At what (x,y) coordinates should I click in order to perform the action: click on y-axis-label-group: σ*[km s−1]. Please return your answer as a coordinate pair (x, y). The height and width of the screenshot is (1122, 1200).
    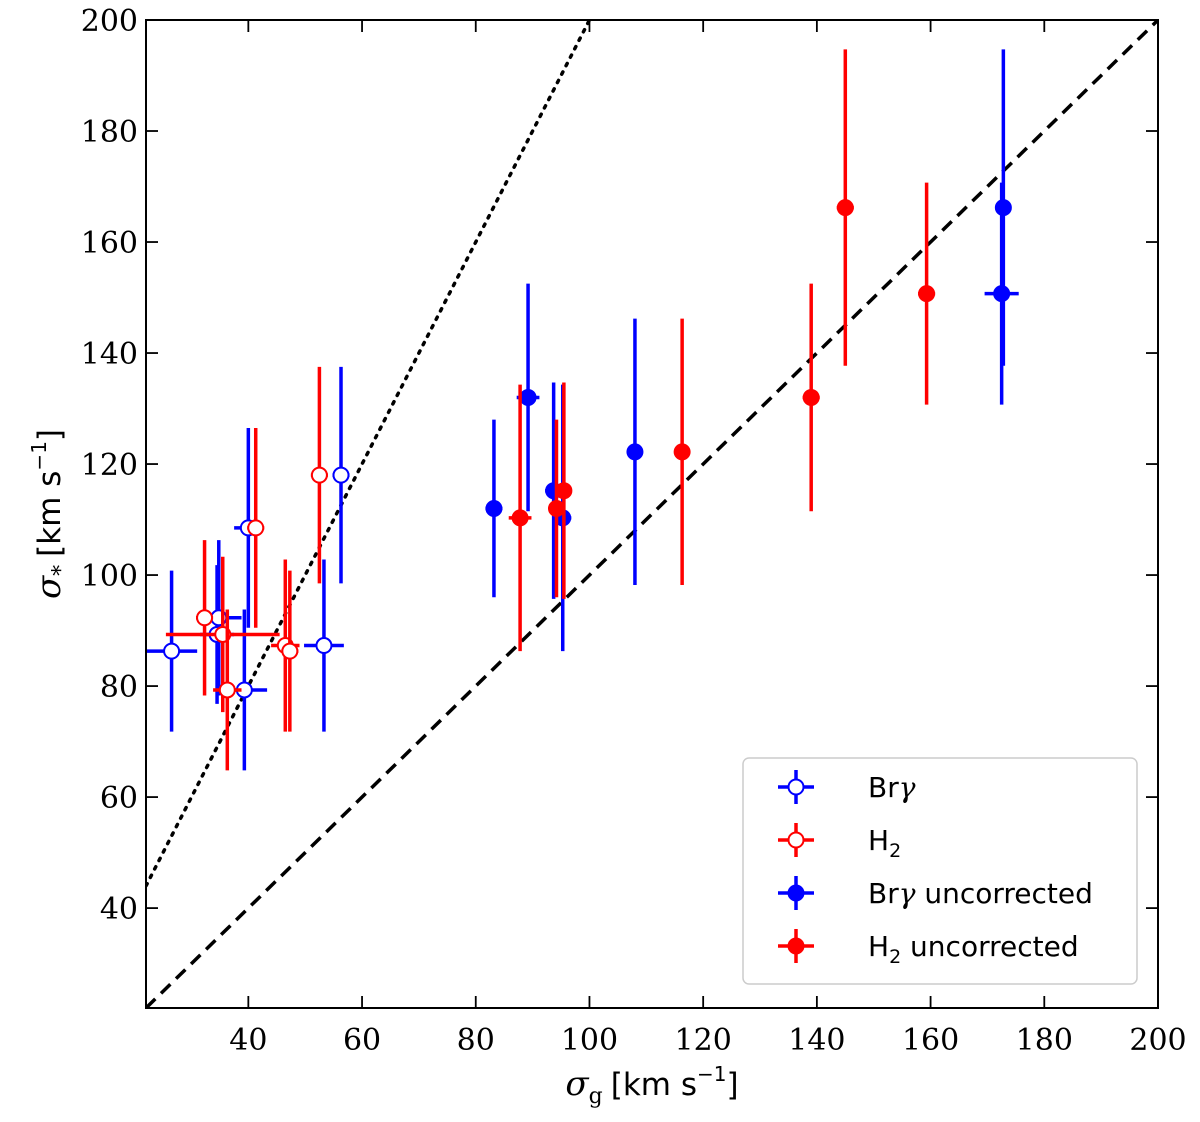
    Looking at the image, I should click on (50, 514).